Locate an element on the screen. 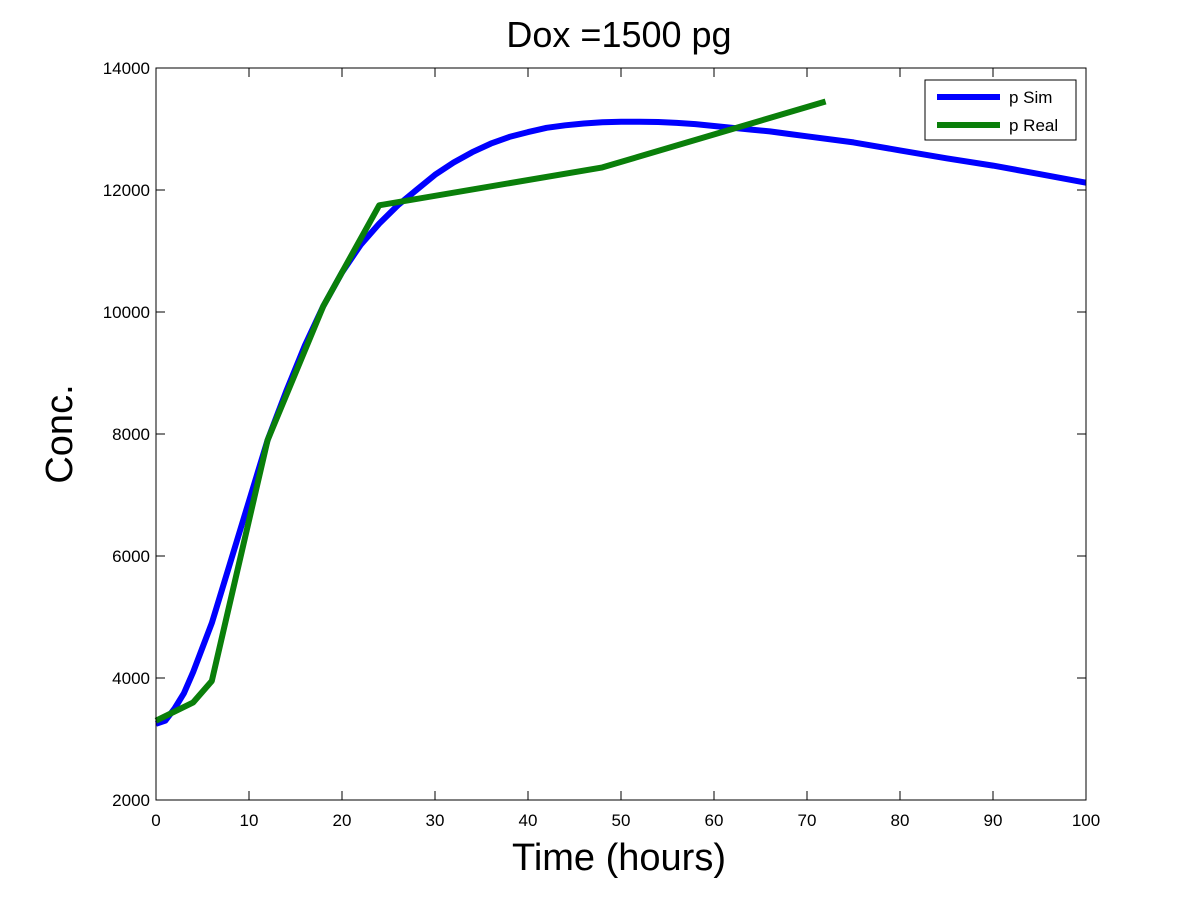 Image resolution: width=1200 pixels, height=900 pixels. x-tick-label: 40 is located at coordinates (528, 820).